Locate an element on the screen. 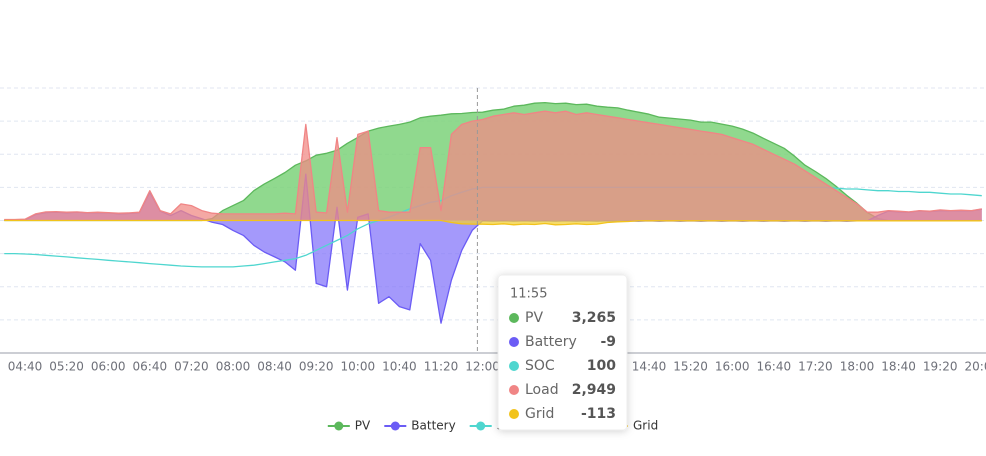 The width and height of the screenshot is (986, 456). tooltip-name: Grid is located at coordinates (539, 414).